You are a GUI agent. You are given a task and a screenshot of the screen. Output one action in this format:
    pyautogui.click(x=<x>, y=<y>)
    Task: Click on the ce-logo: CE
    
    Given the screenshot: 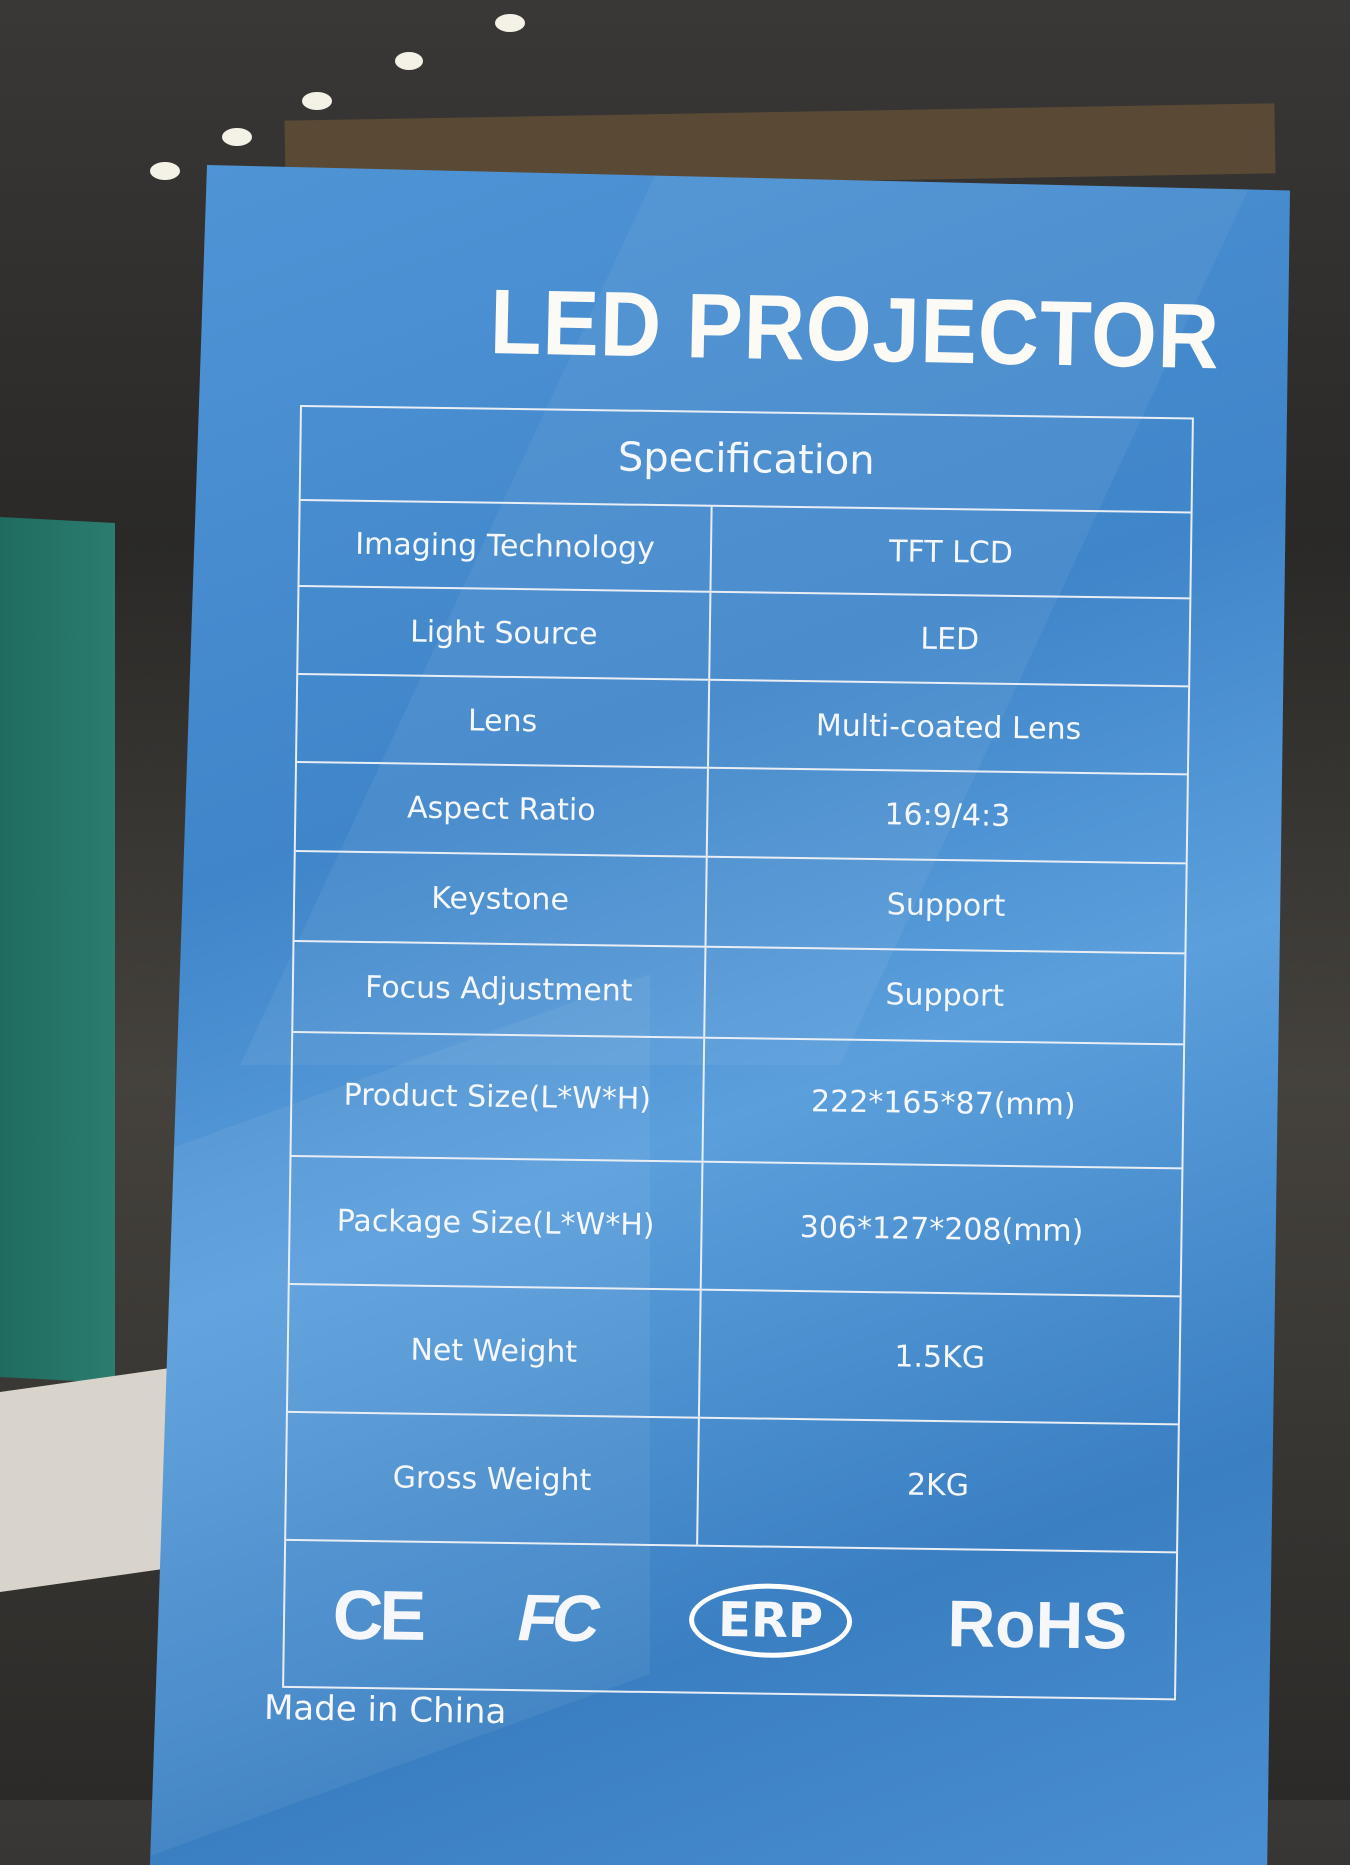 What is the action you would take?
    pyautogui.click(x=377, y=1615)
    